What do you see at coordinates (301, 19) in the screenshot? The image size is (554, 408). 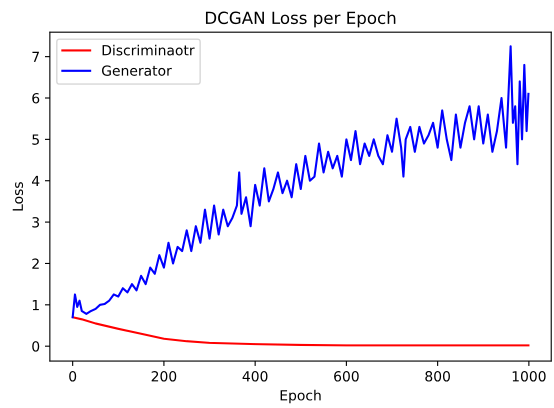 I see `chart-title: DCGAN Loss per Epoch` at bounding box center [301, 19].